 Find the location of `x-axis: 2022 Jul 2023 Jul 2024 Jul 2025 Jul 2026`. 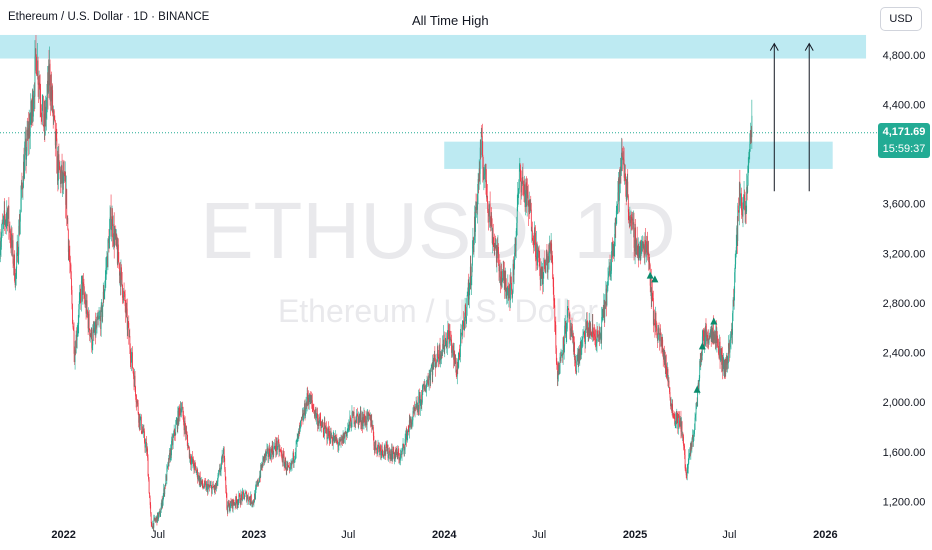

x-axis: 2022 Jul 2023 Jul 2024 Jul 2025 Jul 2026 is located at coordinates (444, 535).